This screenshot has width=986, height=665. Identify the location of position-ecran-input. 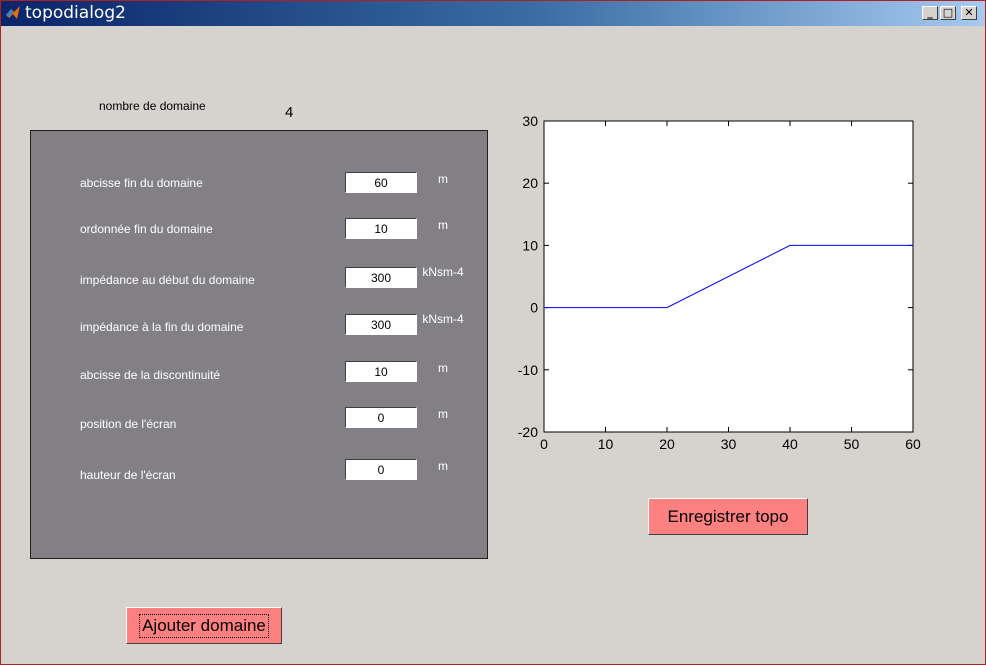
(381, 417).